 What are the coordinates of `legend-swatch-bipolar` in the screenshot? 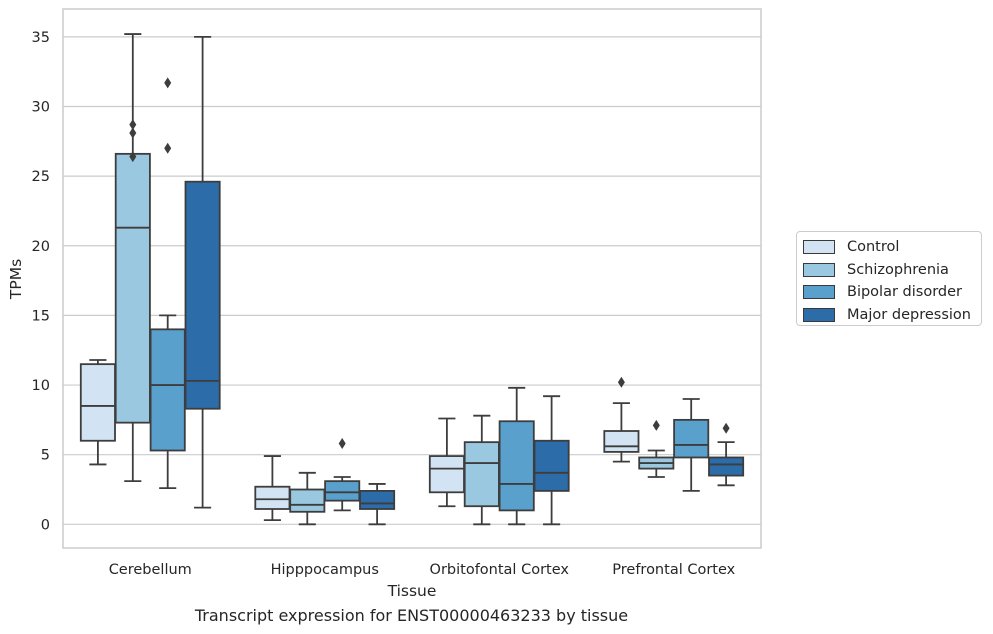 It's located at (819, 292).